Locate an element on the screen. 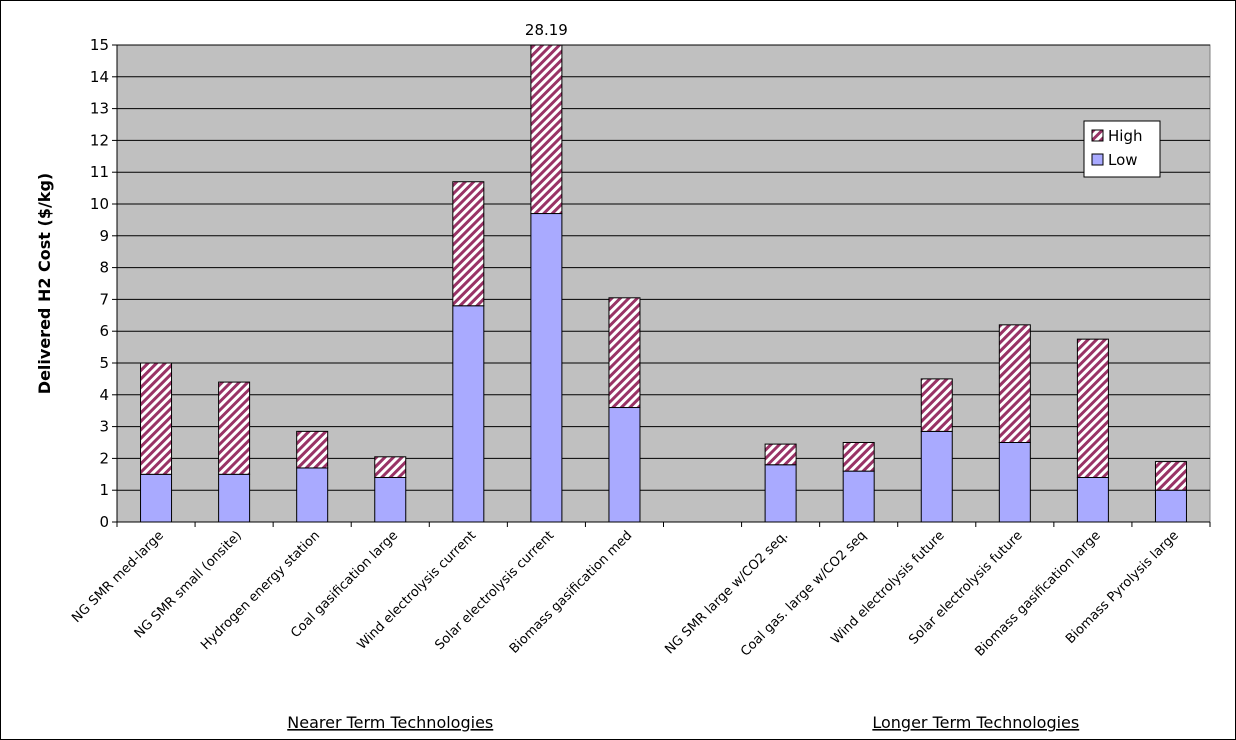 The height and width of the screenshot is (740, 1236). y-tick-label: 11 is located at coordinates (99, 172).